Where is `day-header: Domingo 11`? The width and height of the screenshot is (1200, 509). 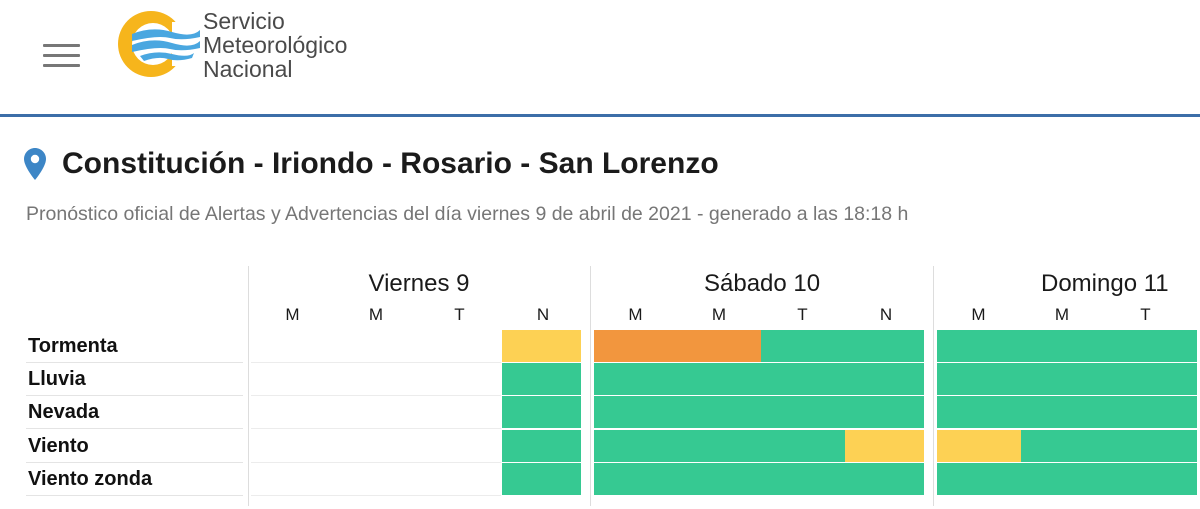 day-header: Domingo 11 is located at coordinates (1105, 283).